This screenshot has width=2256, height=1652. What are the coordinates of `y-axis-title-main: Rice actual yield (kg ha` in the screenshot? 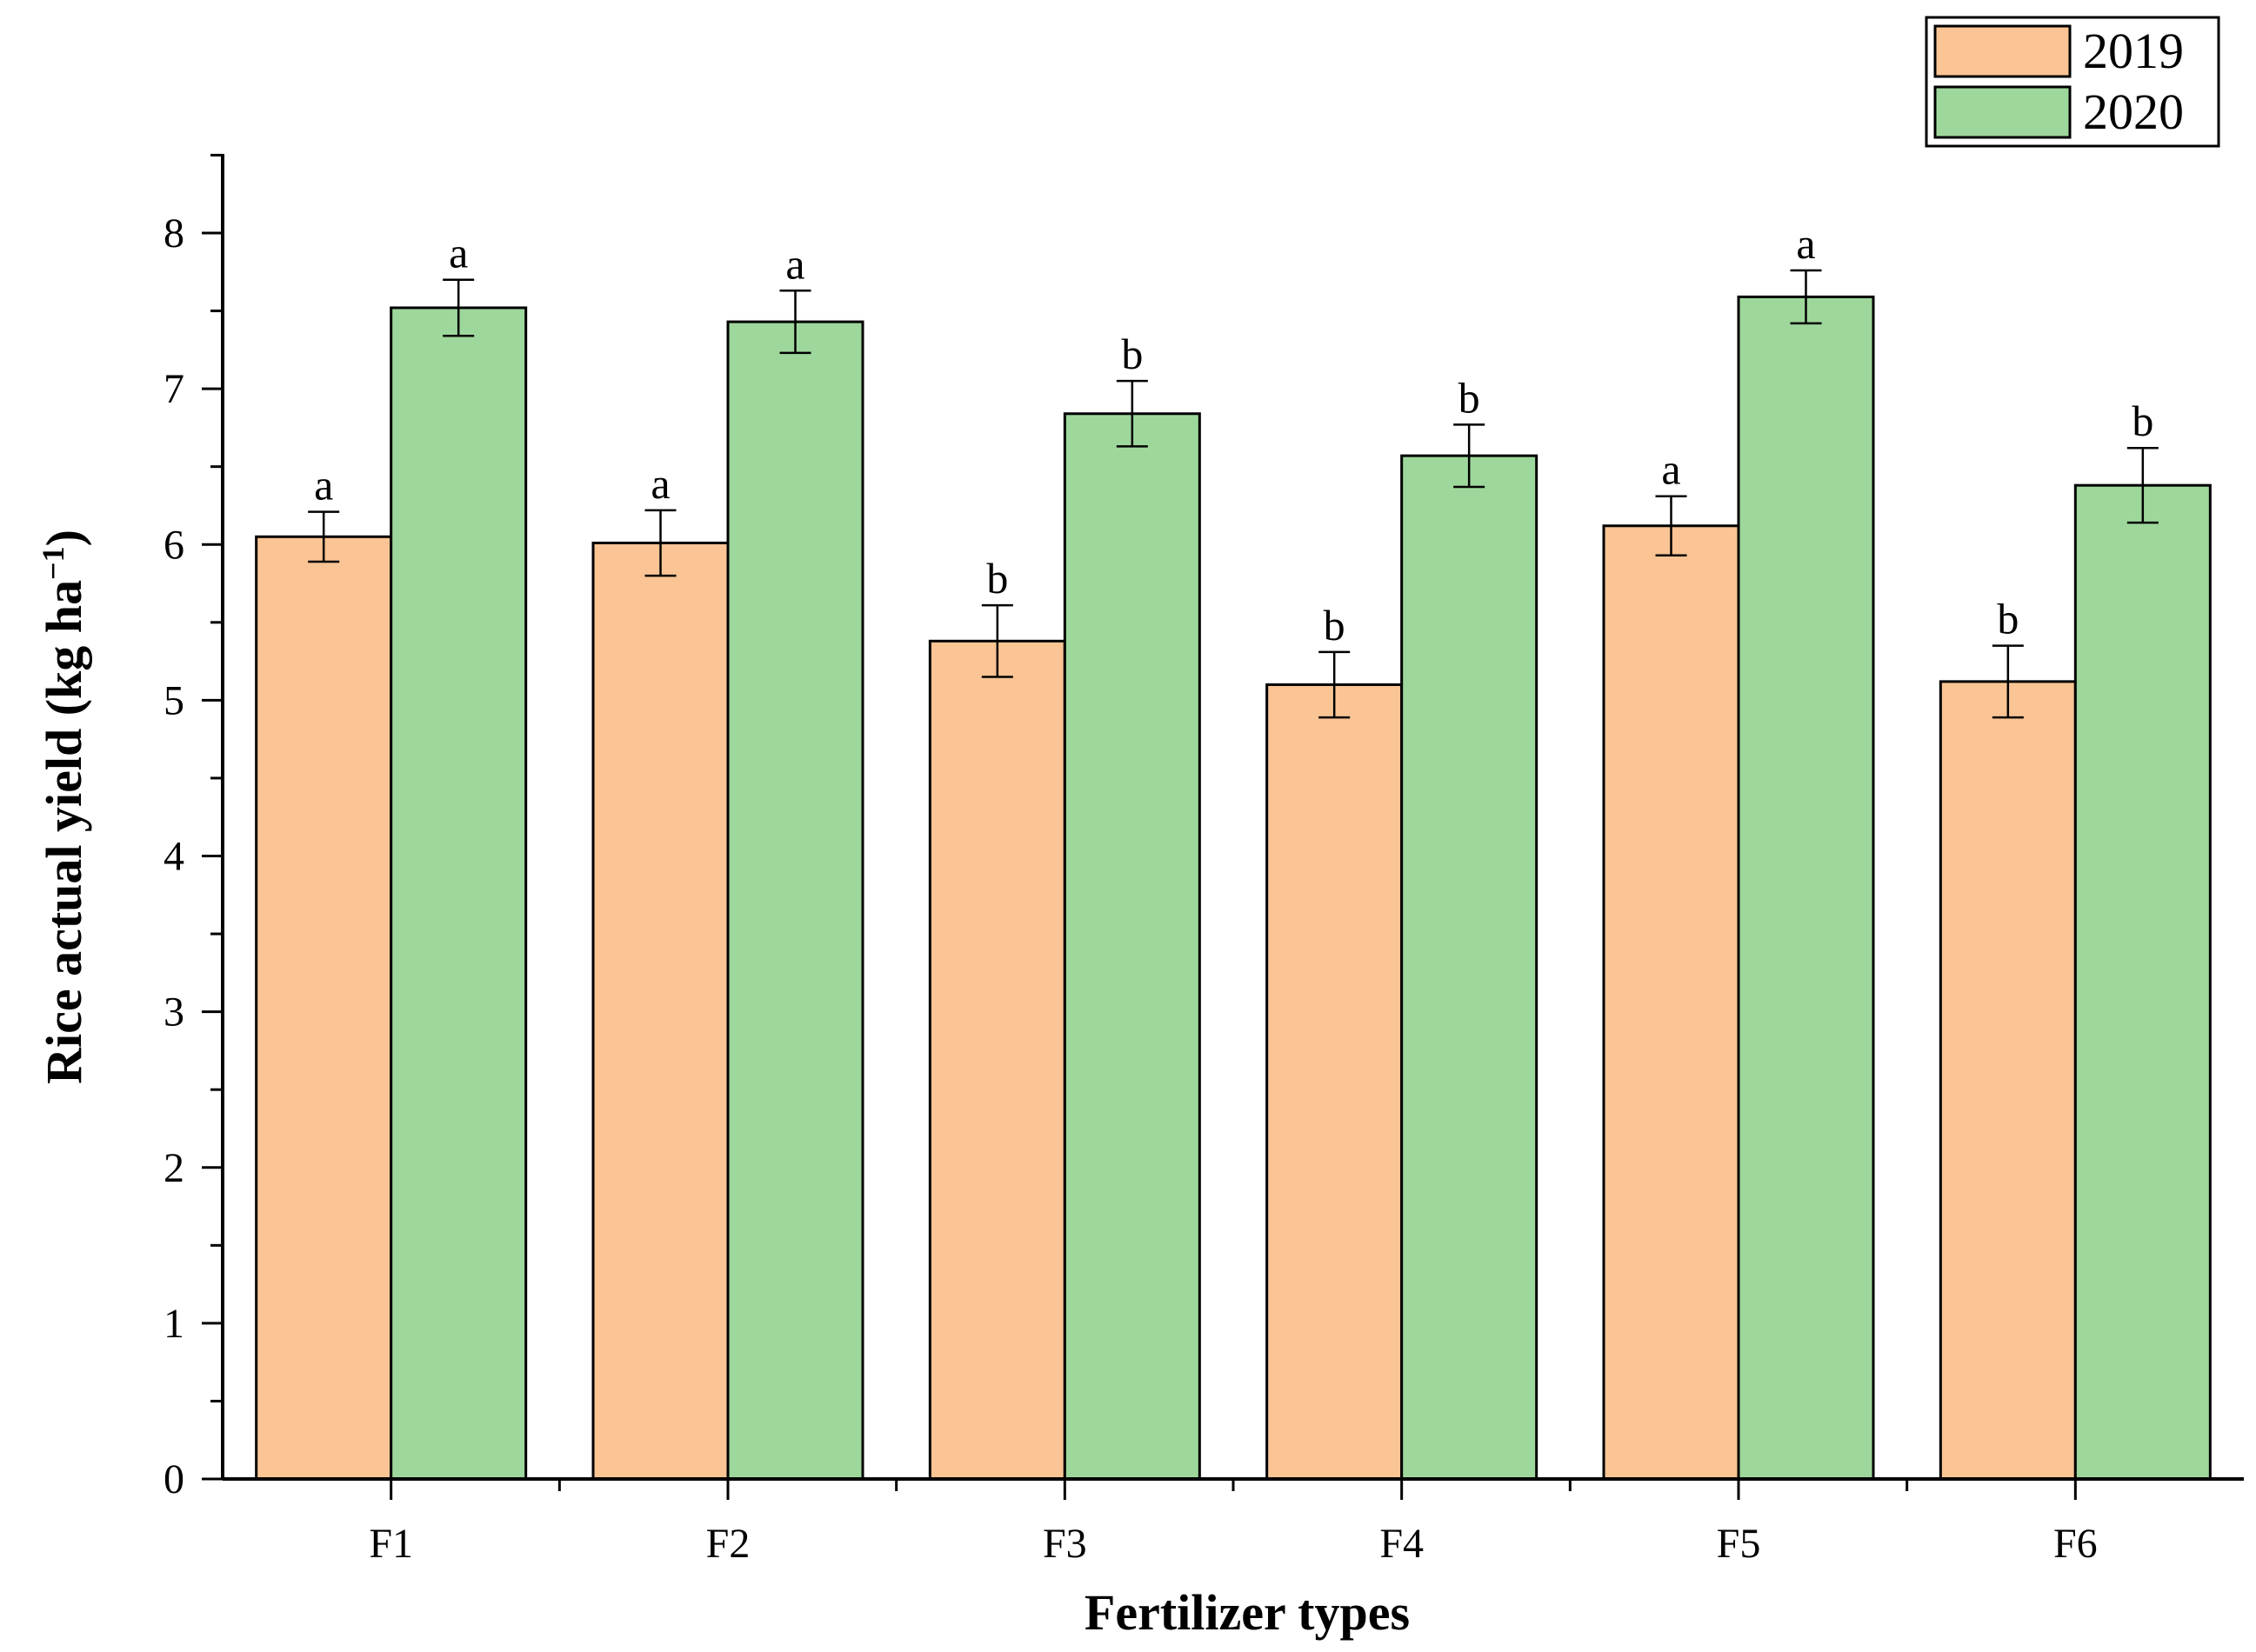 It's located at (64, 832).